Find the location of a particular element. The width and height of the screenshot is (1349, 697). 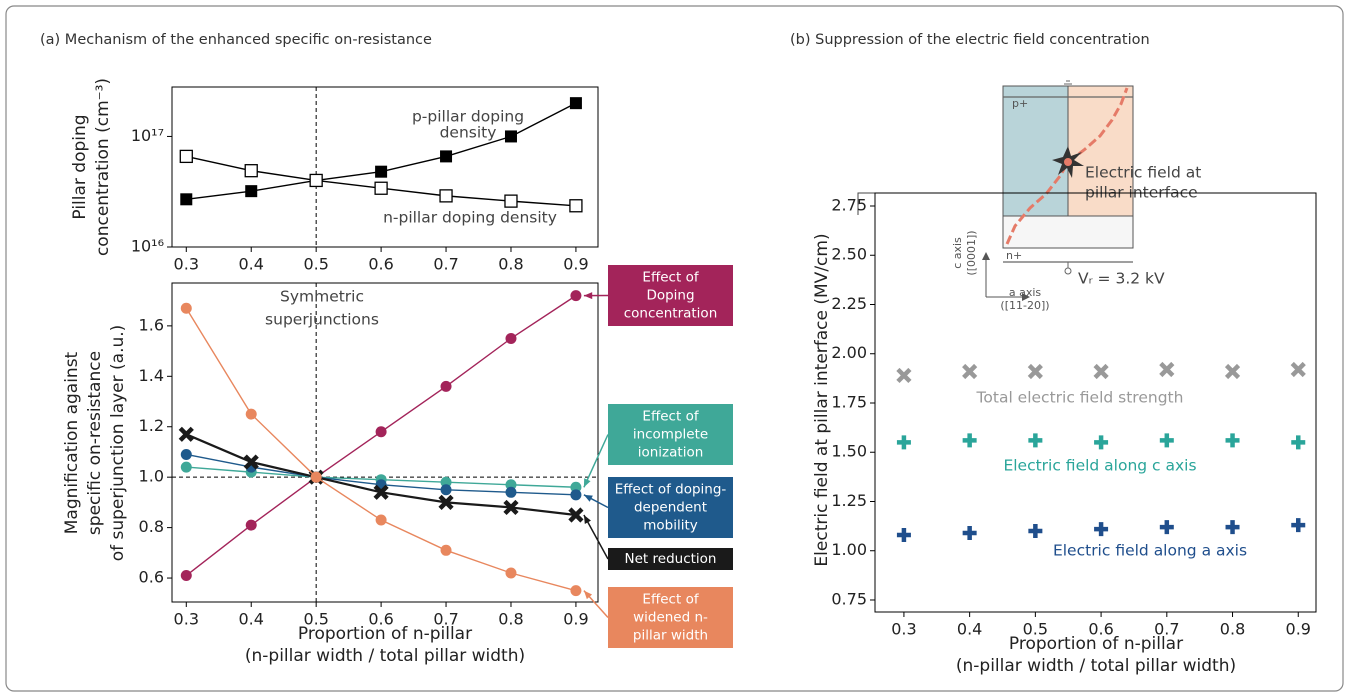

series-label: incomplete is located at coordinates (670, 435).